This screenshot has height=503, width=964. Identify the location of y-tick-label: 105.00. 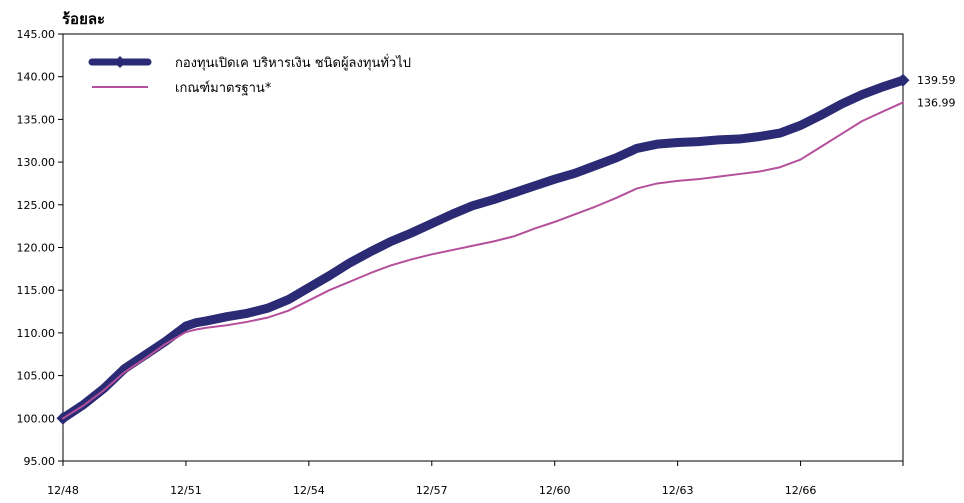
(36, 376).